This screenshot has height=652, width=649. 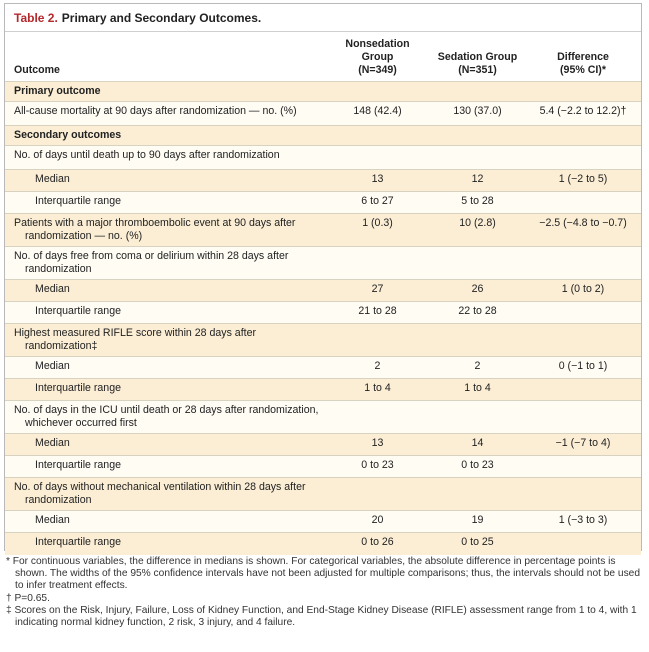 What do you see at coordinates (28, 598) in the screenshot?
I see `footnote-dagger: † P=0.65.` at bounding box center [28, 598].